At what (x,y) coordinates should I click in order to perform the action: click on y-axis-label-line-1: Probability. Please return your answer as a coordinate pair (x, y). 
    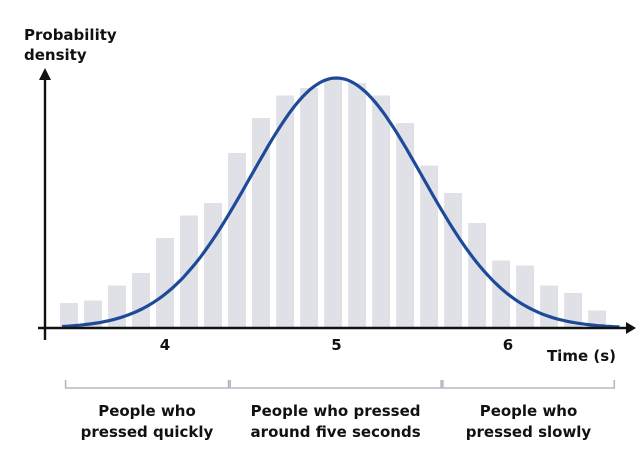
    Looking at the image, I should click on (70, 35).